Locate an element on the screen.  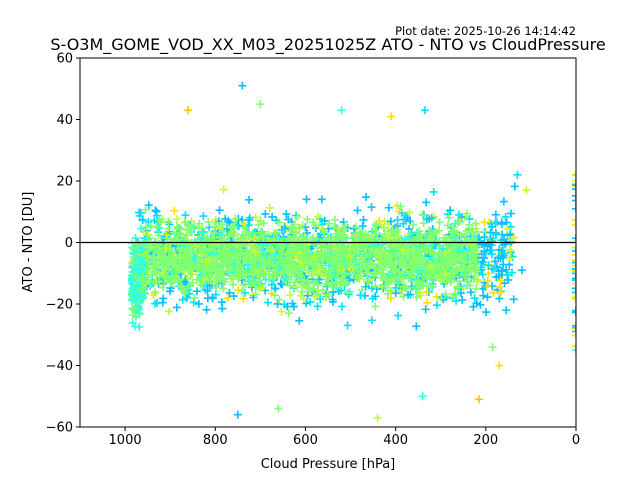
y-axis: 60 40 20 0 −20 −40 −60 is located at coordinates (63, 244).